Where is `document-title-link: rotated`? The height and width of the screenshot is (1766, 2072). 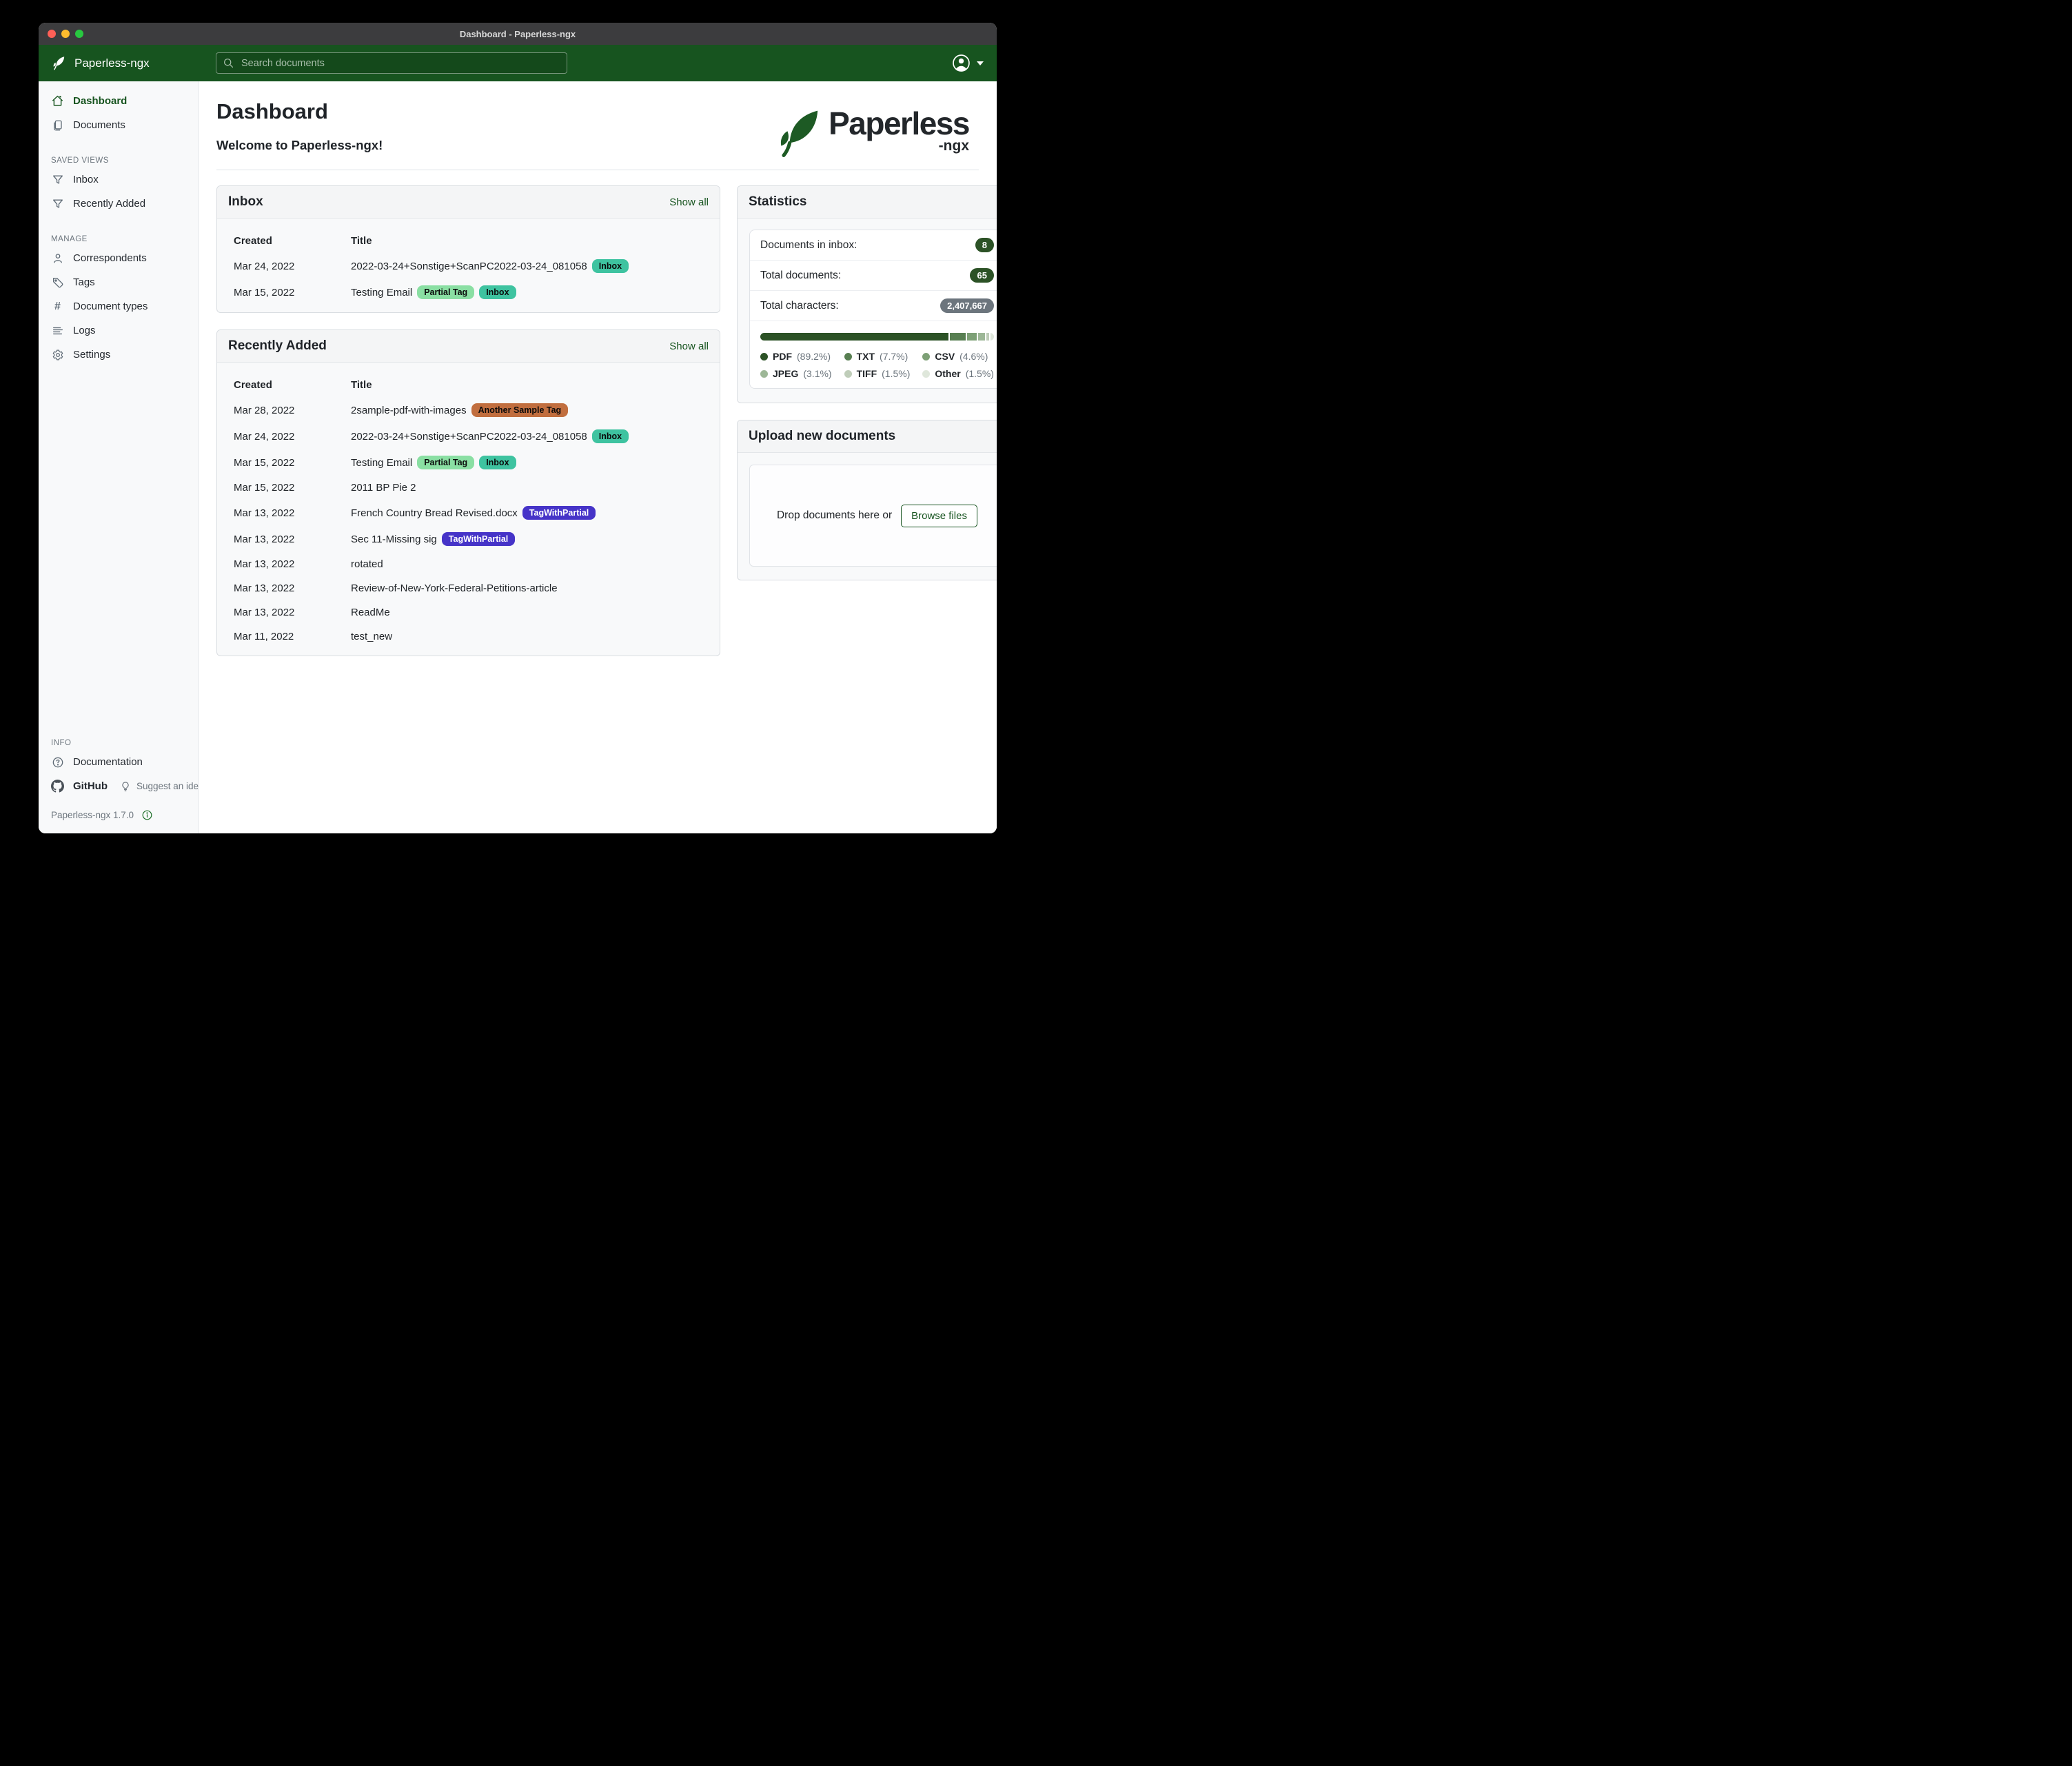 document-title-link: rotated is located at coordinates (367, 564).